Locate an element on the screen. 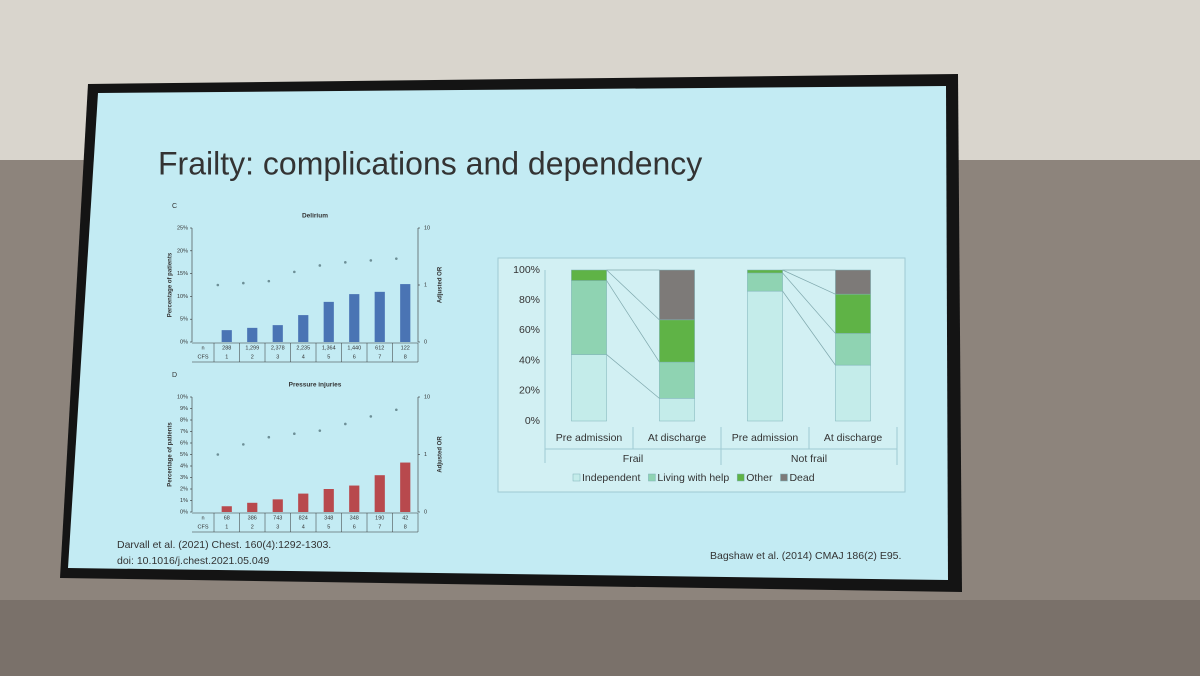 Image resolution: width=1200 pixels, height=676 pixels. n-label: 68 is located at coordinates (227, 518).